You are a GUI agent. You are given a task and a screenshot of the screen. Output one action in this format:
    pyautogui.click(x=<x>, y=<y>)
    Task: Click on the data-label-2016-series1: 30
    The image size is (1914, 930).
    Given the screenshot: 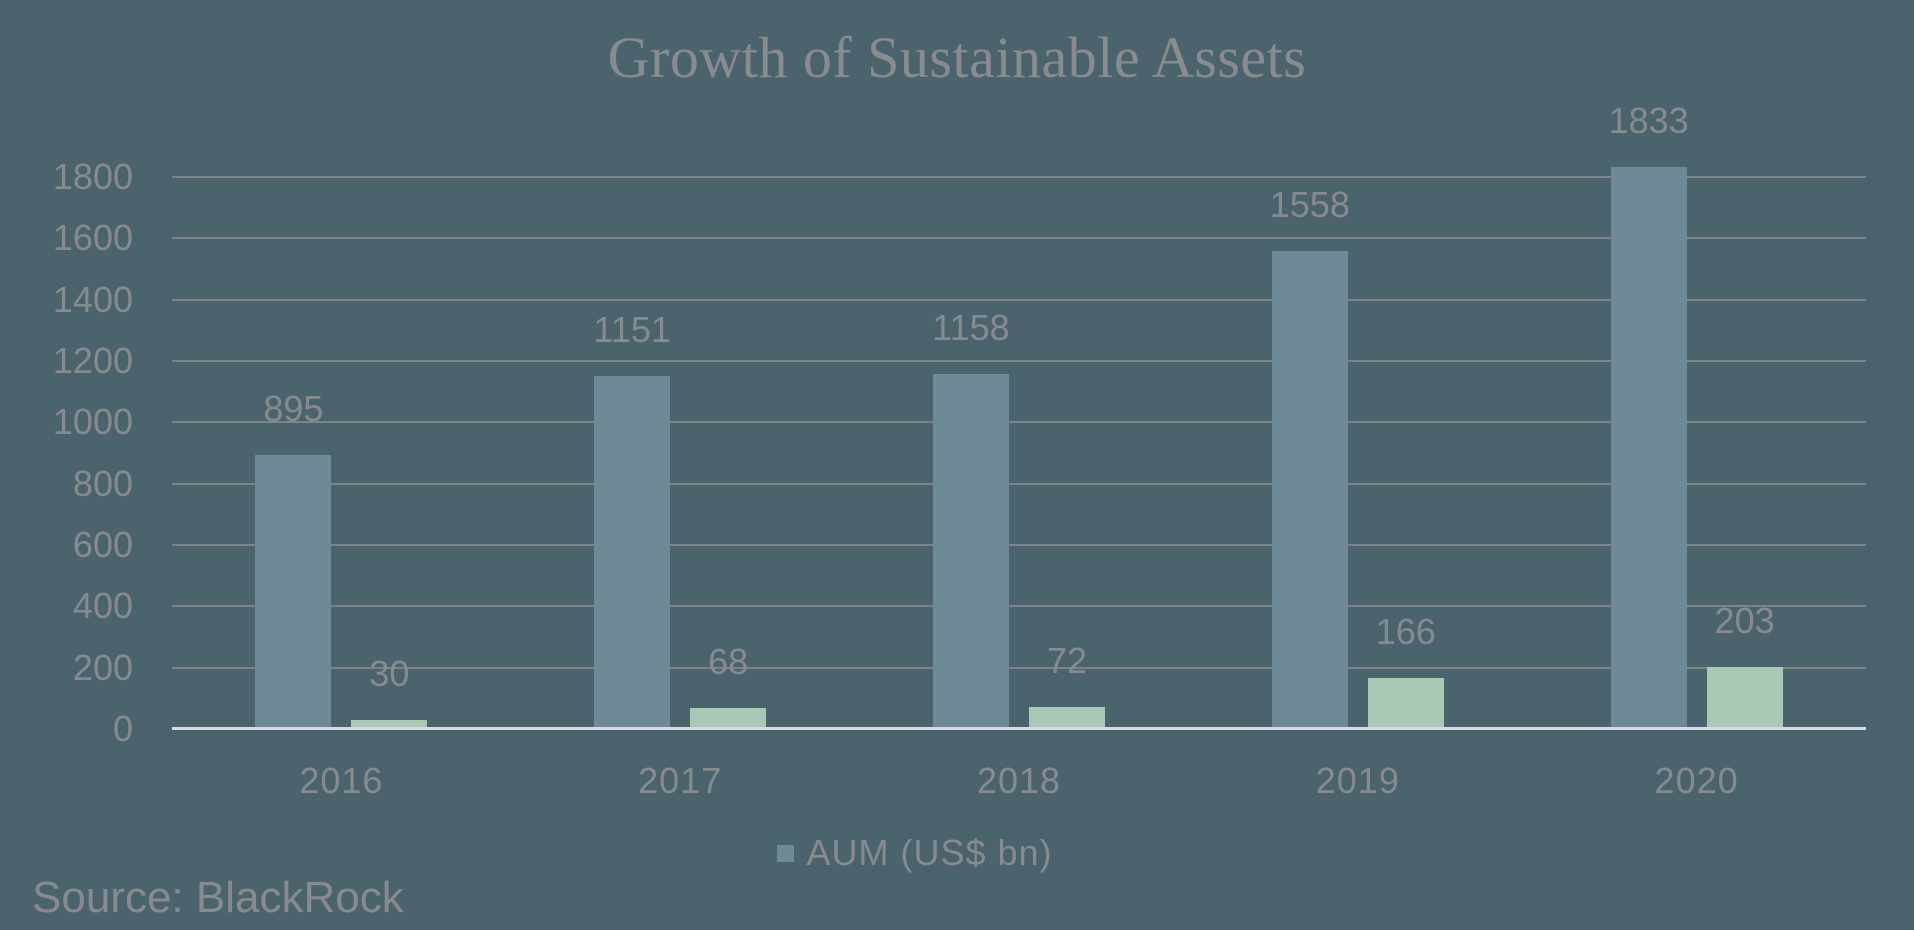 What is the action you would take?
    pyautogui.click(x=389, y=673)
    